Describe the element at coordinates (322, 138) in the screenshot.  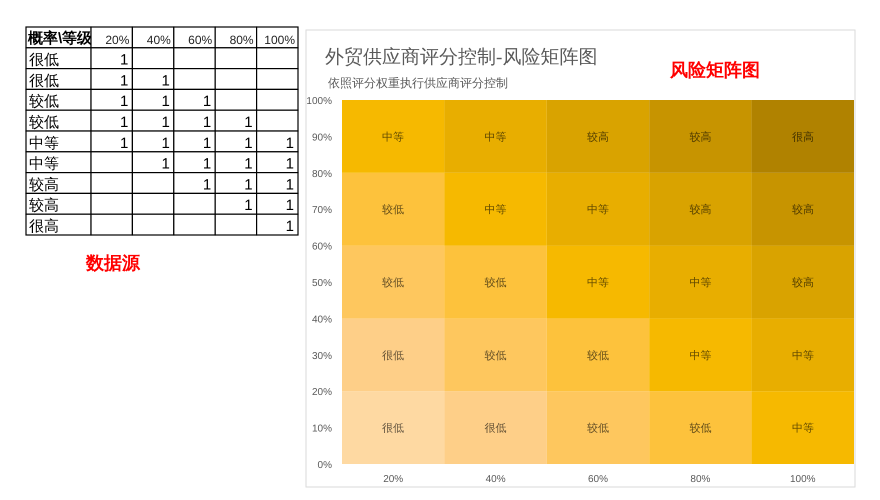
I see `y-tick: 90%` at that location.